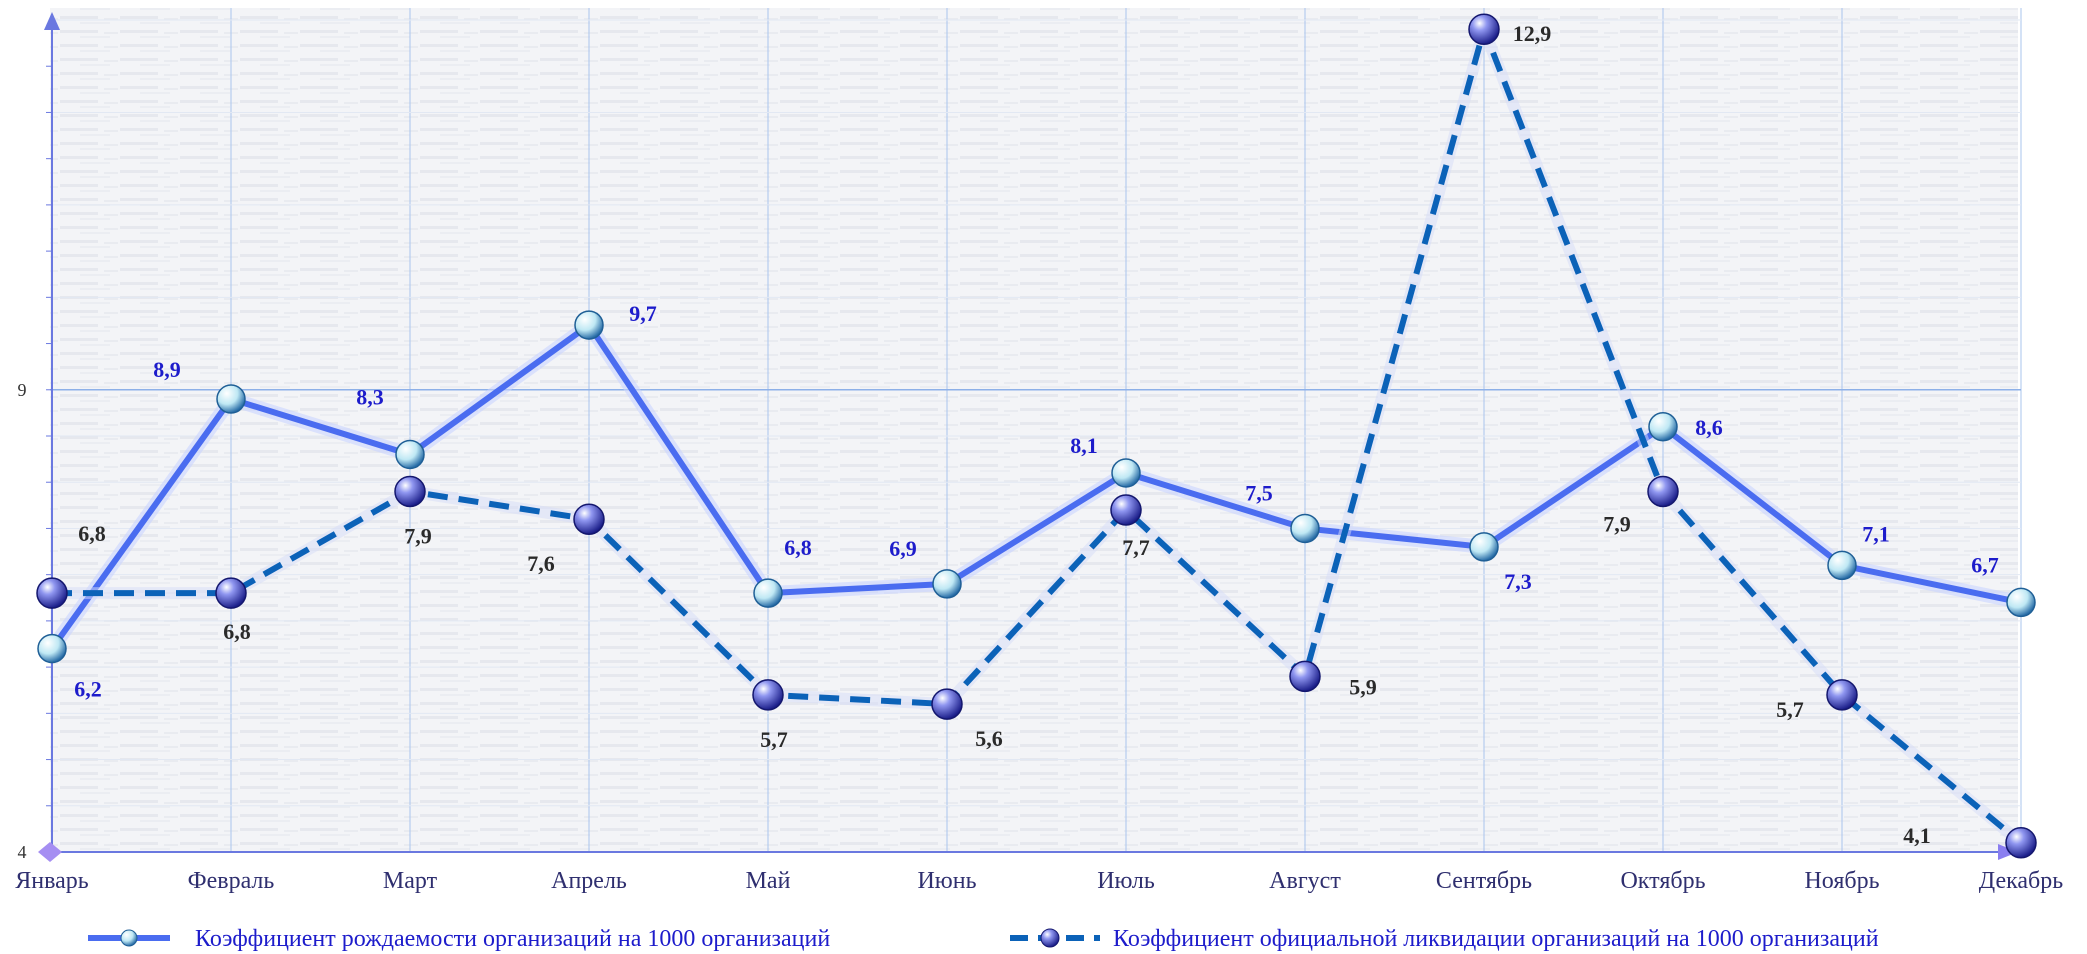 This screenshot has width=2087, height=954. What do you see at coordinates (167, 369) in the screenshot?
I see `data-label-birth: 8,9` at bounding box center [167, 369].